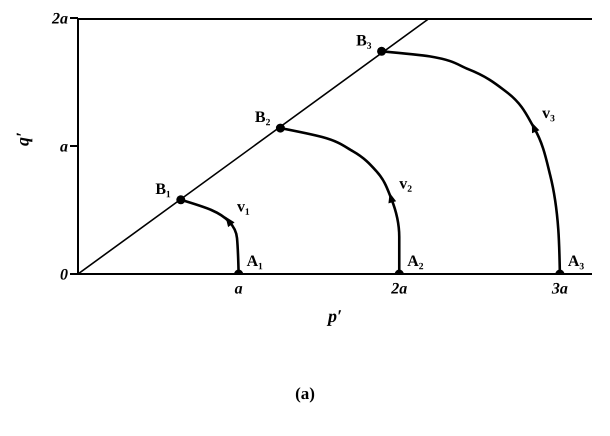 The image size is (610, 436). What do you see at coordinates (163, 189) in the screenshot?
I see `annotation: B₁` at bounding box center [163, 189].